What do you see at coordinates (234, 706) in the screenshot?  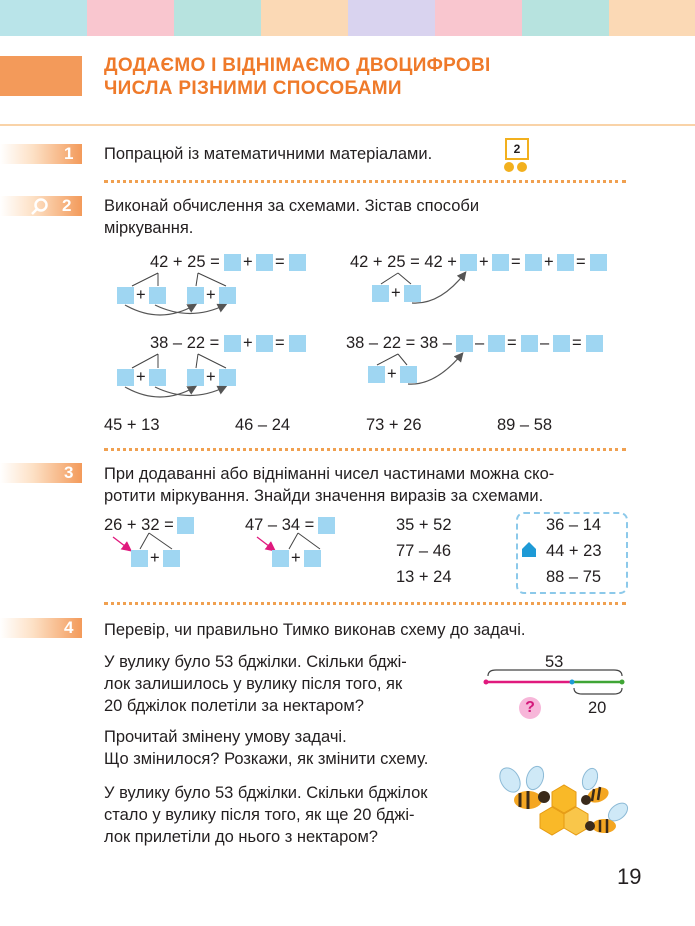 I see `problem-1-line: 20 бджілок полетіли за нектаром?` at bounding box center [234, 706].